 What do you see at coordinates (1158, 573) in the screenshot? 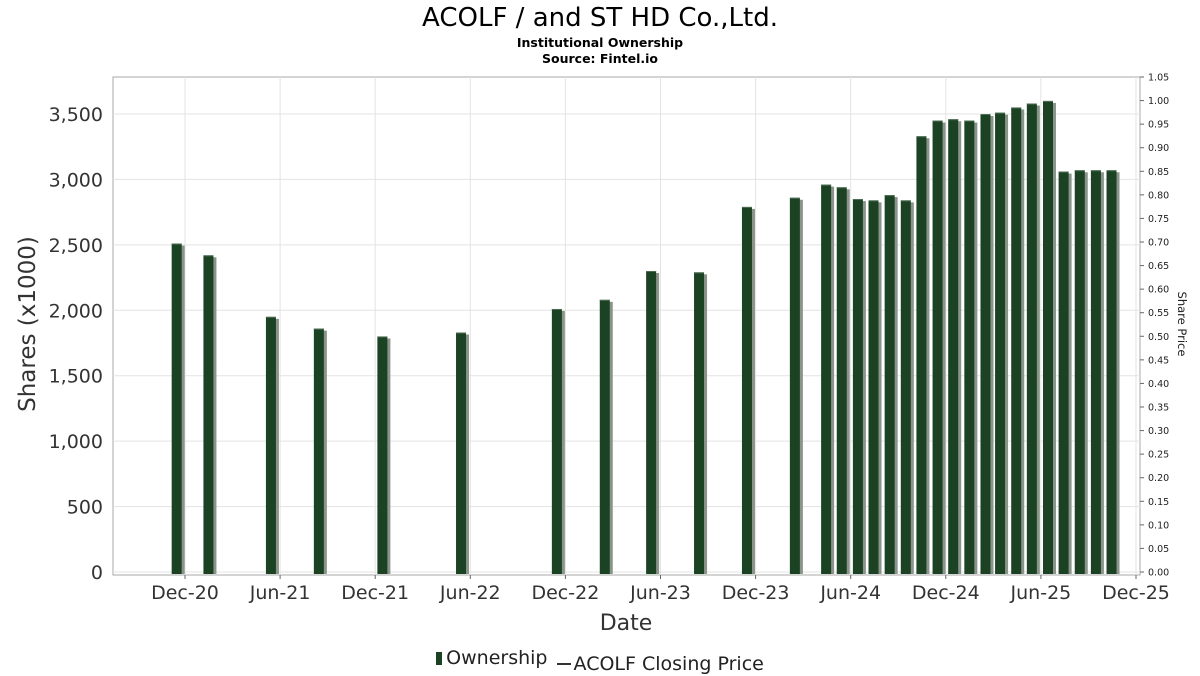
I see `y2-tick-label: 0.00` at bounding box center [1158, 573].